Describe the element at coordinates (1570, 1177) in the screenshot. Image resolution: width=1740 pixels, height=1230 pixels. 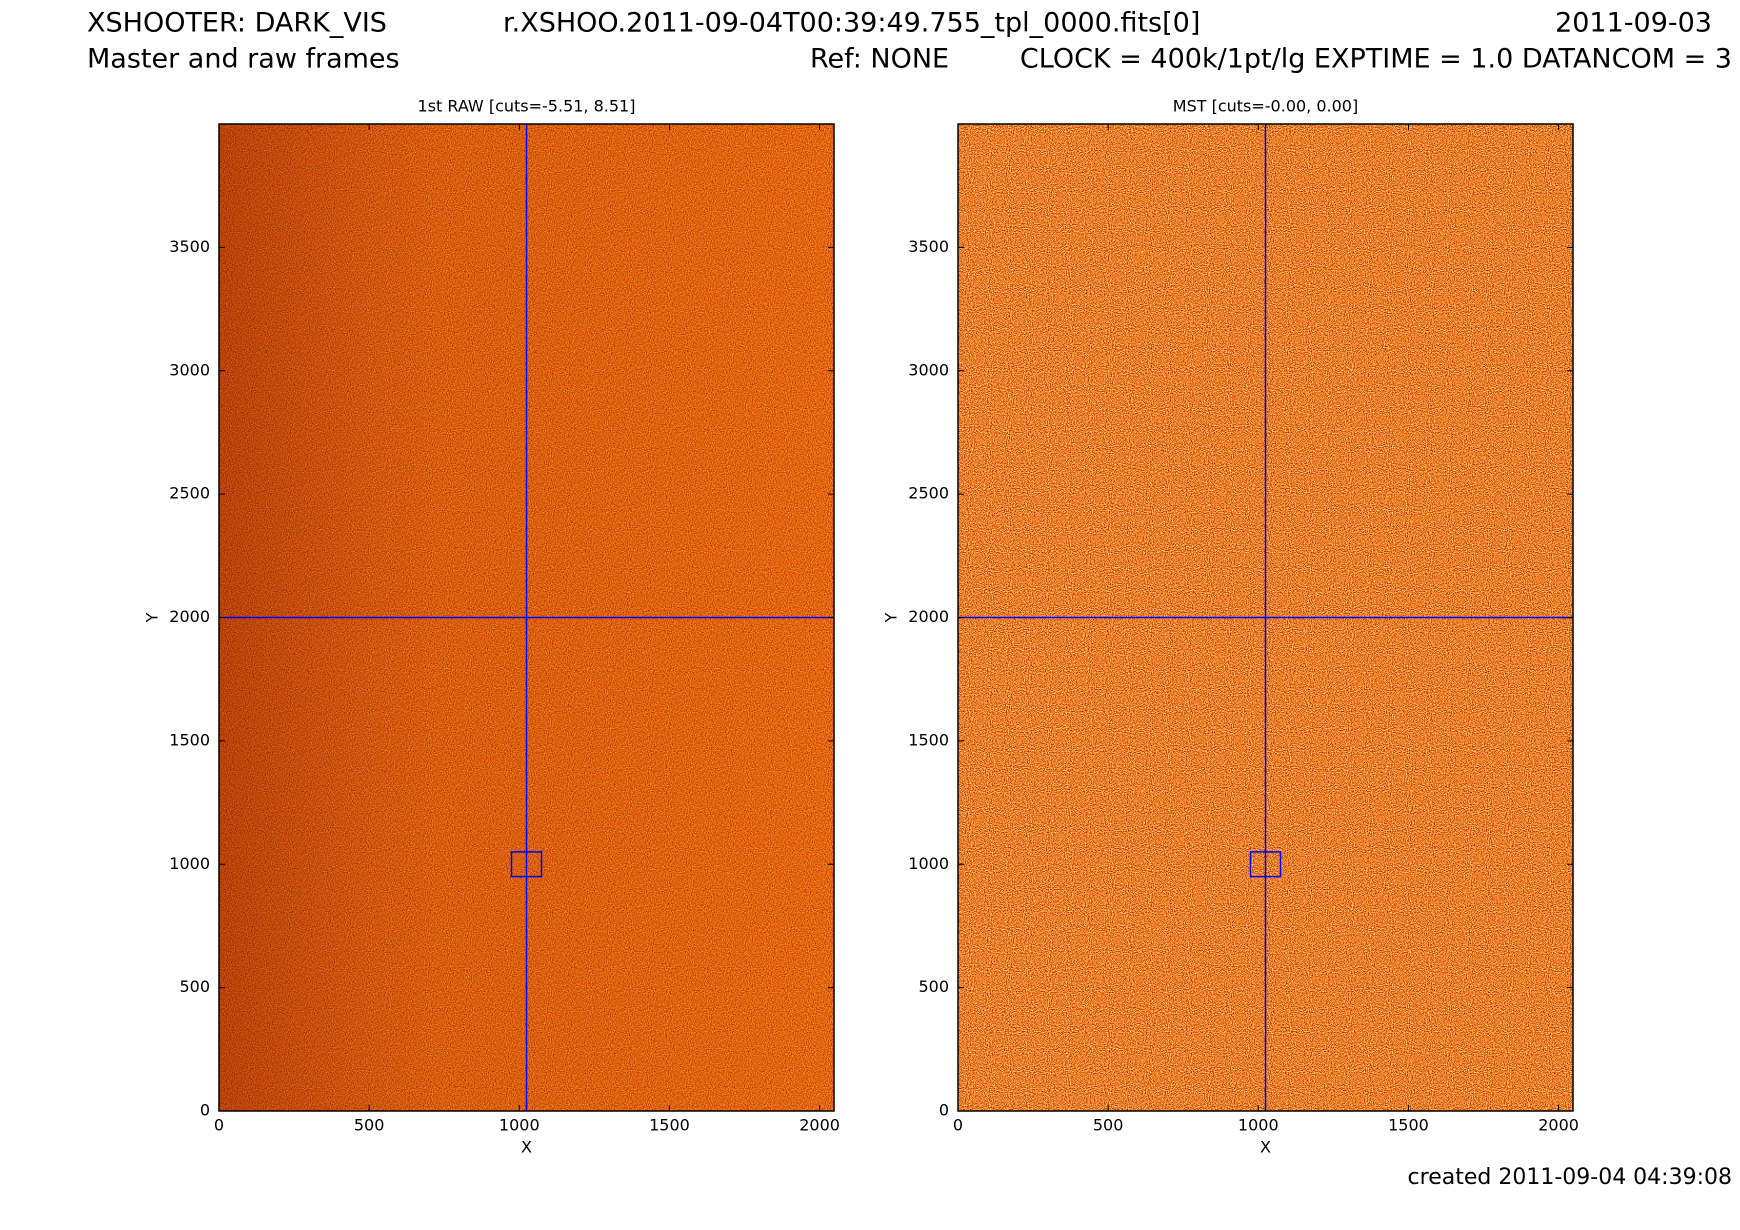
I see `footer: created 2011-09-04 04:39:08` at that location.